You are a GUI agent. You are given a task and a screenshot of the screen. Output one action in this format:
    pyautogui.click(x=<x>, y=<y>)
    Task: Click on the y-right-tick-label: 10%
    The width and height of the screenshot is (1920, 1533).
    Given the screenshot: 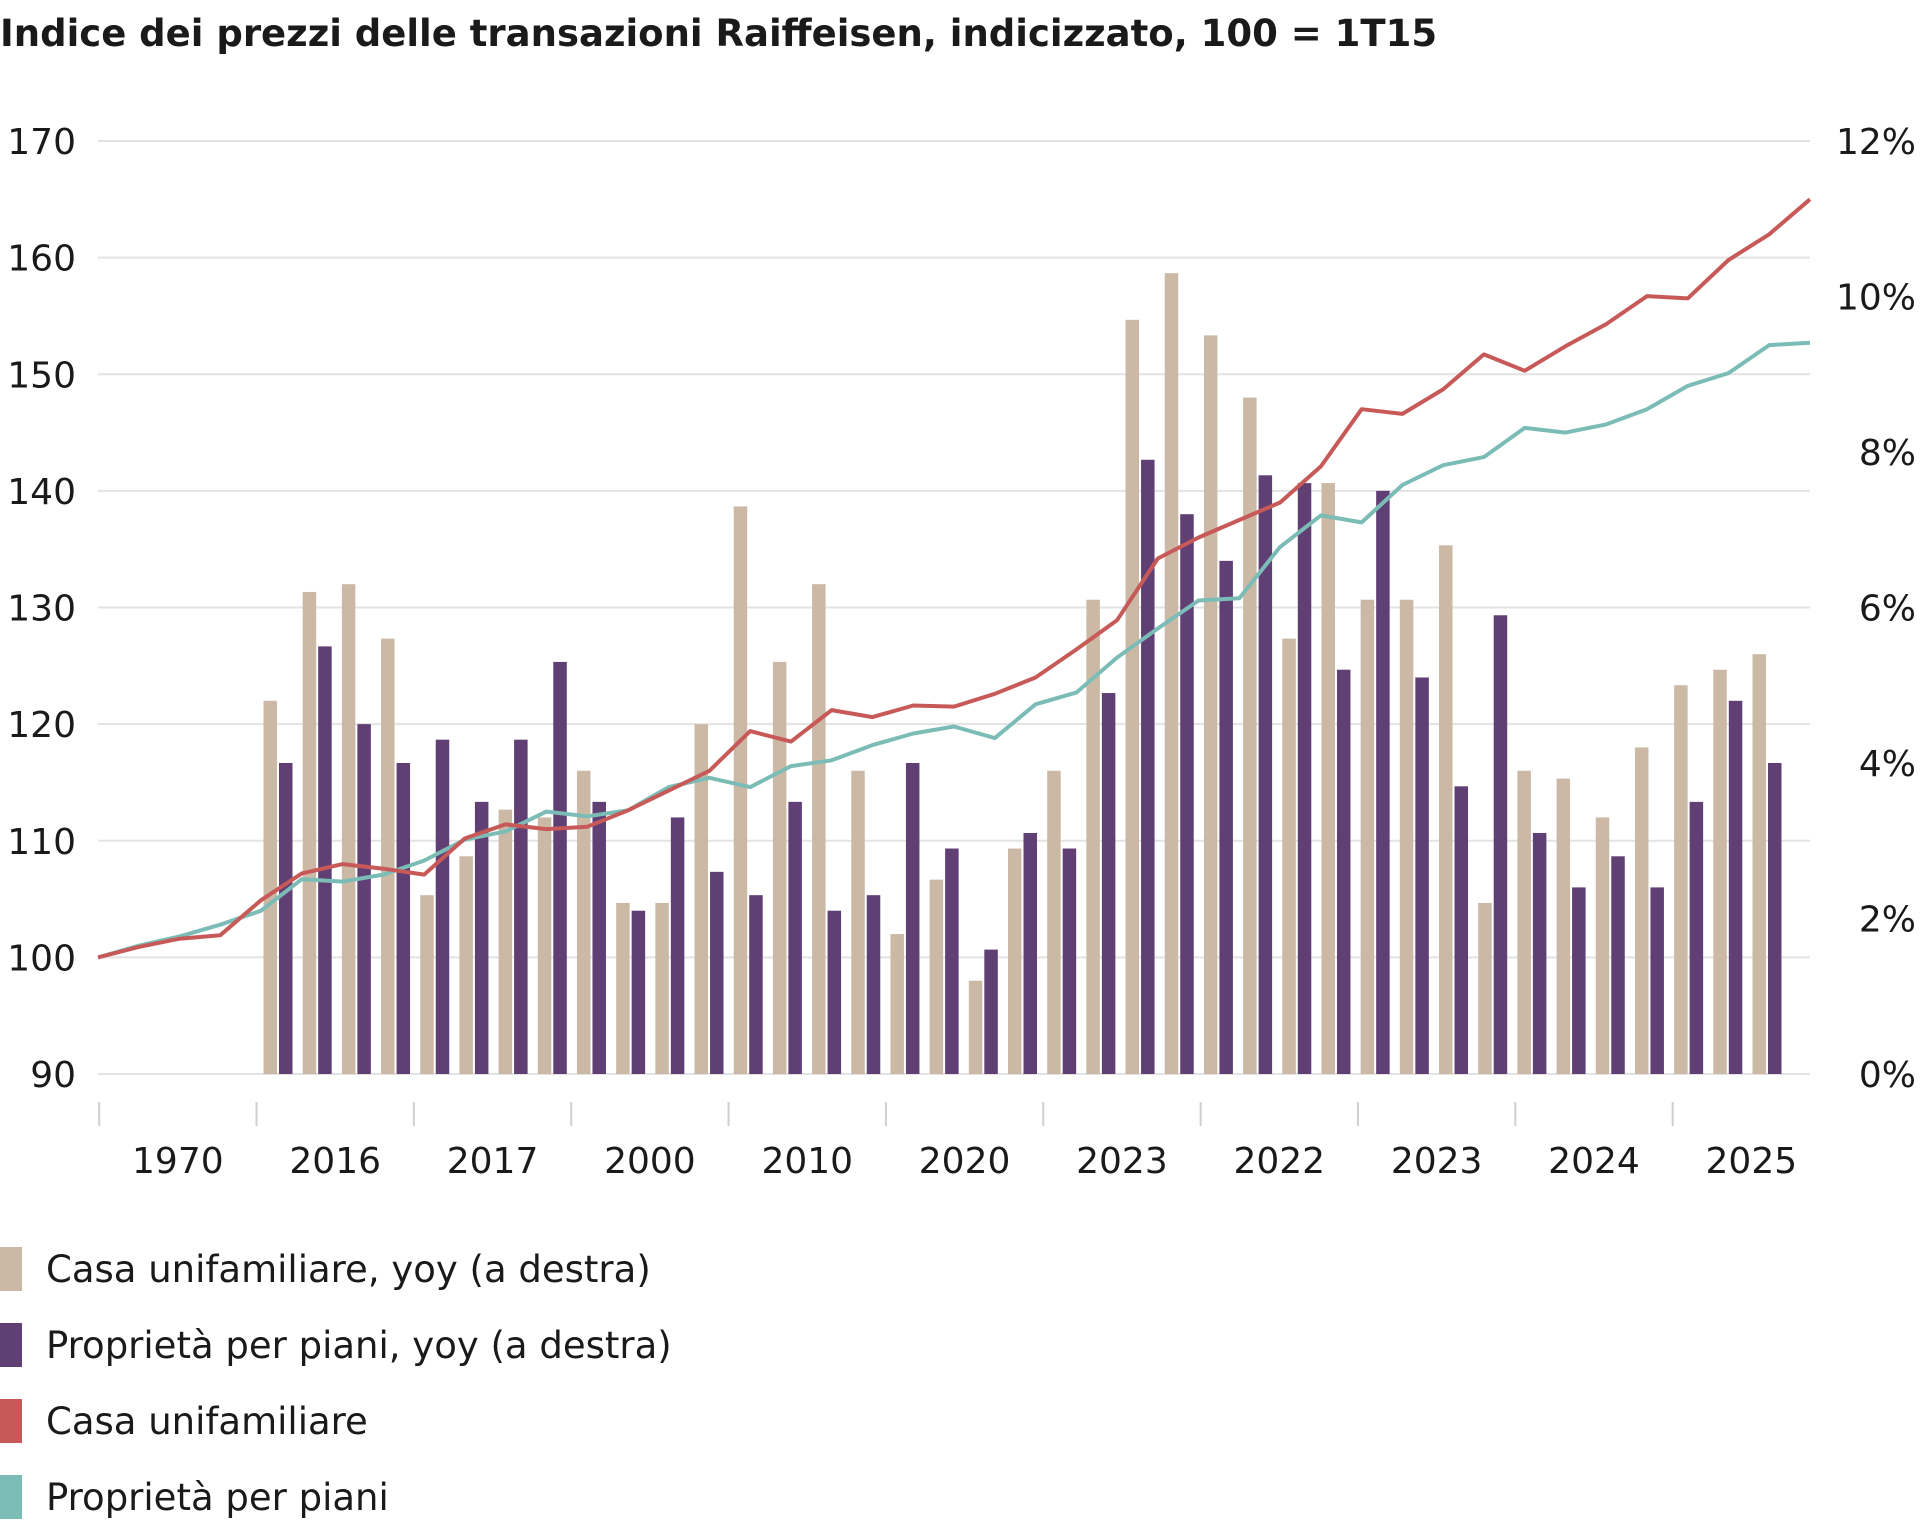 What is the action you would take?
    pyautogui.click(x=1876, y=298)
    